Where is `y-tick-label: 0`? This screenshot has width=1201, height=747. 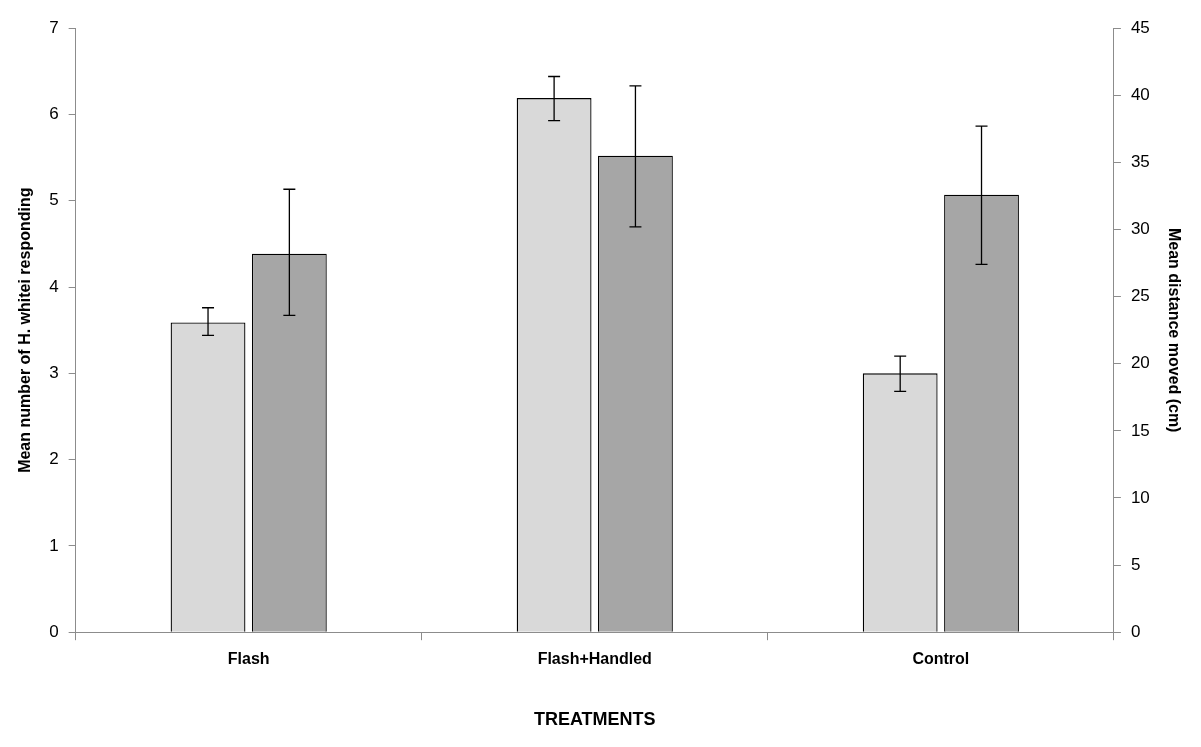 y-tick-label: 0 is located at coordinates (54, 631).